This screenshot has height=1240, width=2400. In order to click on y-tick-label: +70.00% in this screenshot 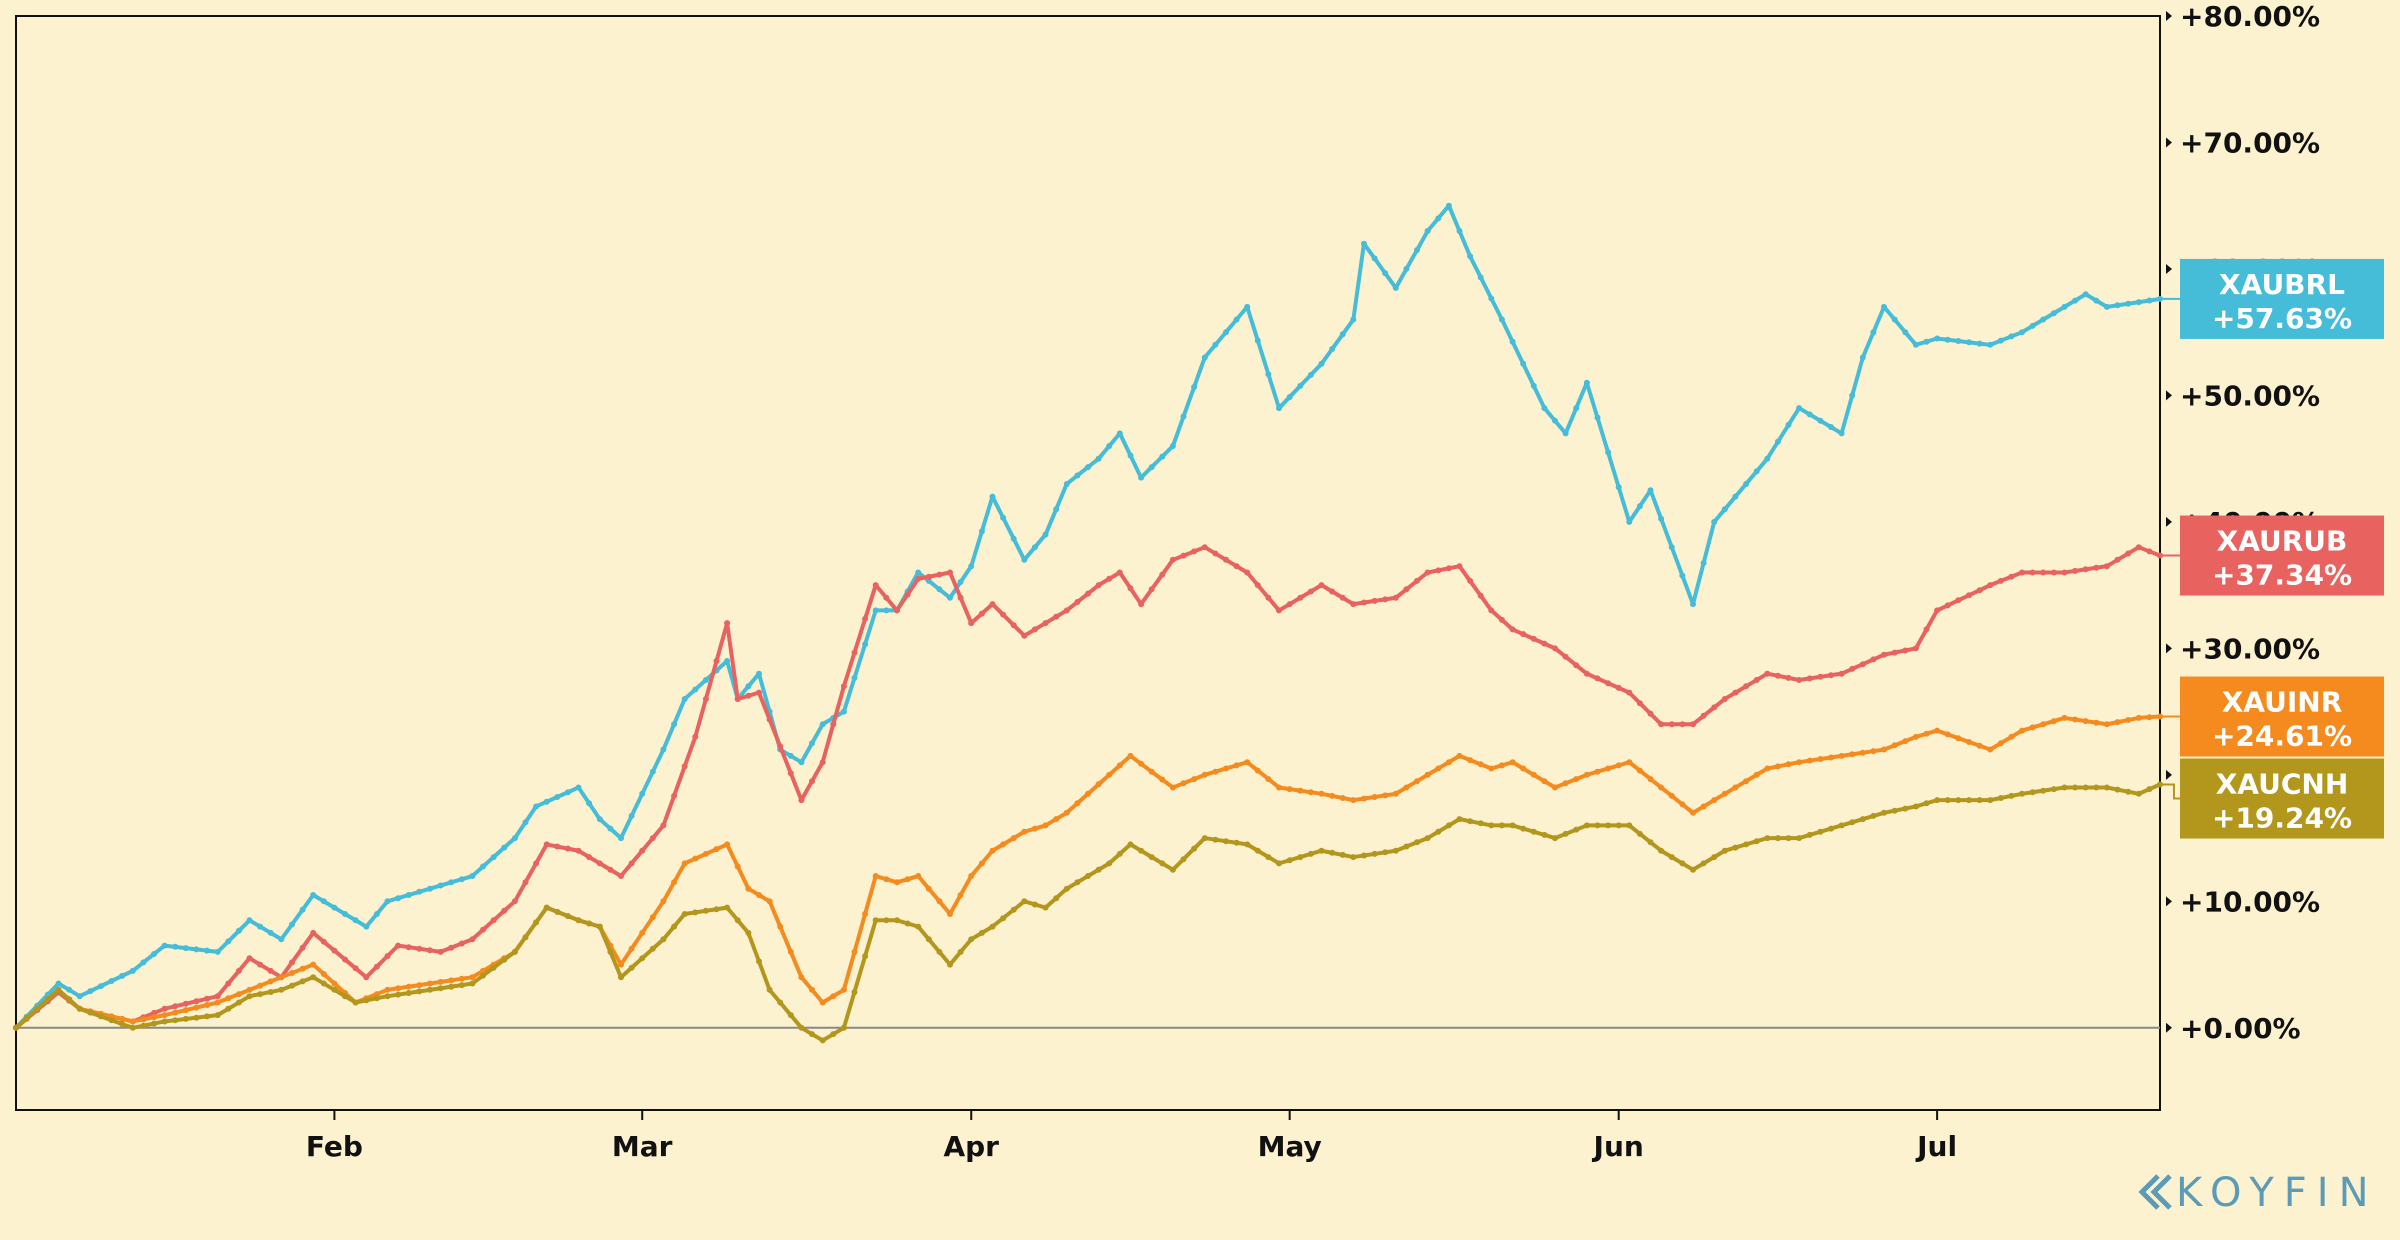, I will do `click(2250, 142)`.